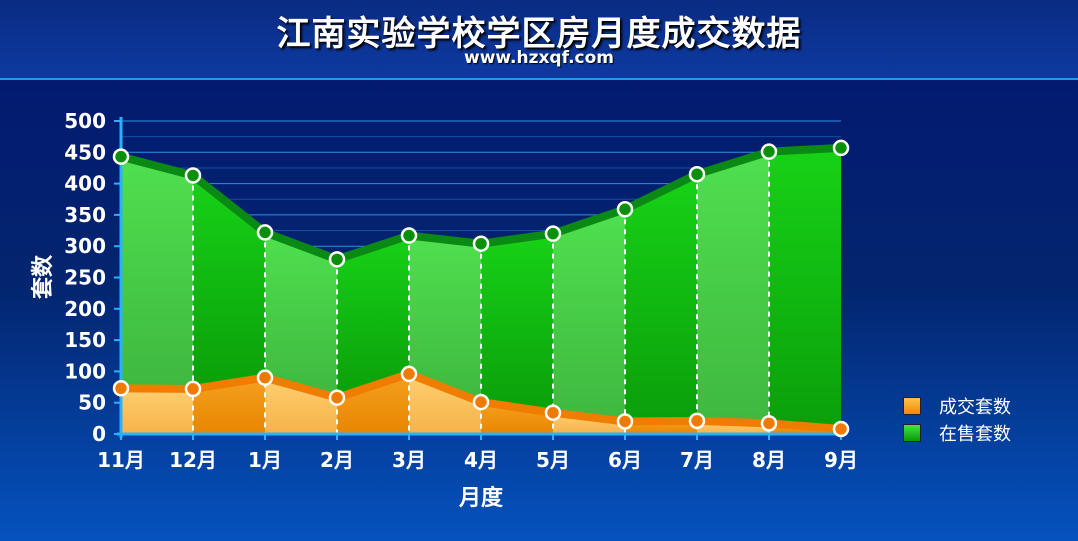 This screenshot has height=541, width=1078. What do you see at coordinates (265, 460) in the screenshot?
I see `x-tick-label: 1月` at bounding box center [265, 460].